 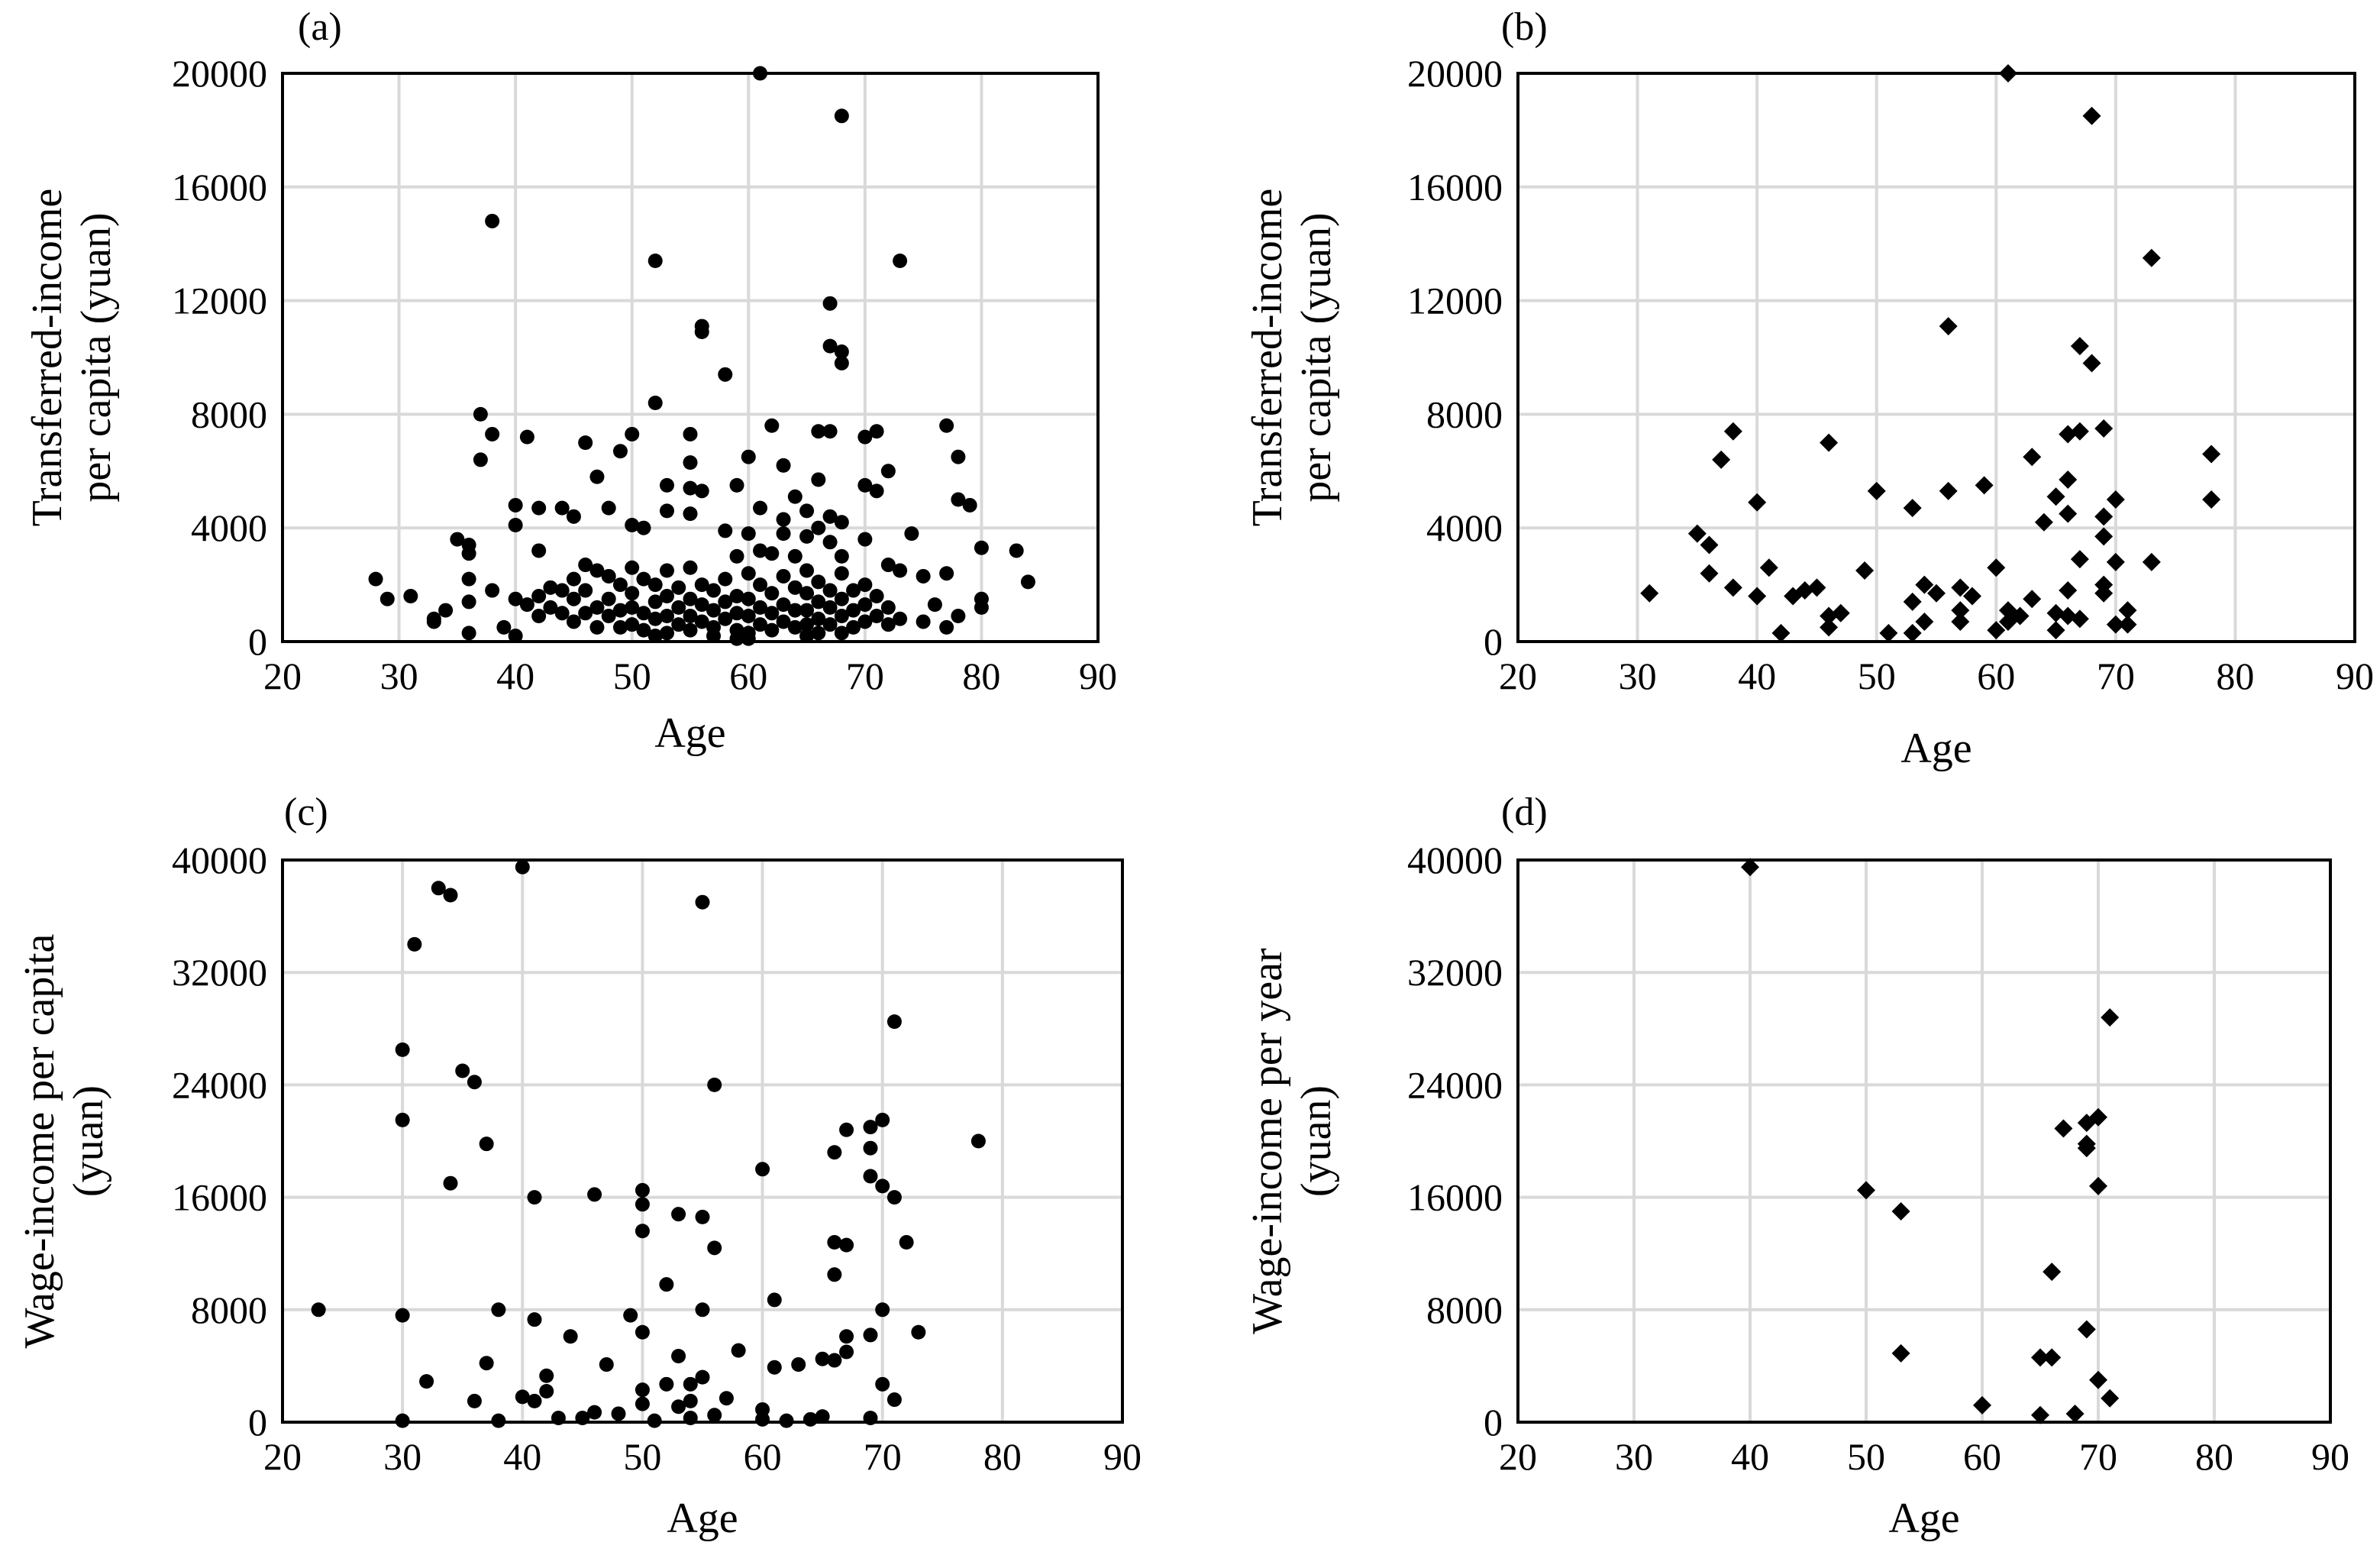 What do you see at coordinates (865, 676) in the screenshot?
I see `x-tick-label: 70` at bounding box center [865, 676].